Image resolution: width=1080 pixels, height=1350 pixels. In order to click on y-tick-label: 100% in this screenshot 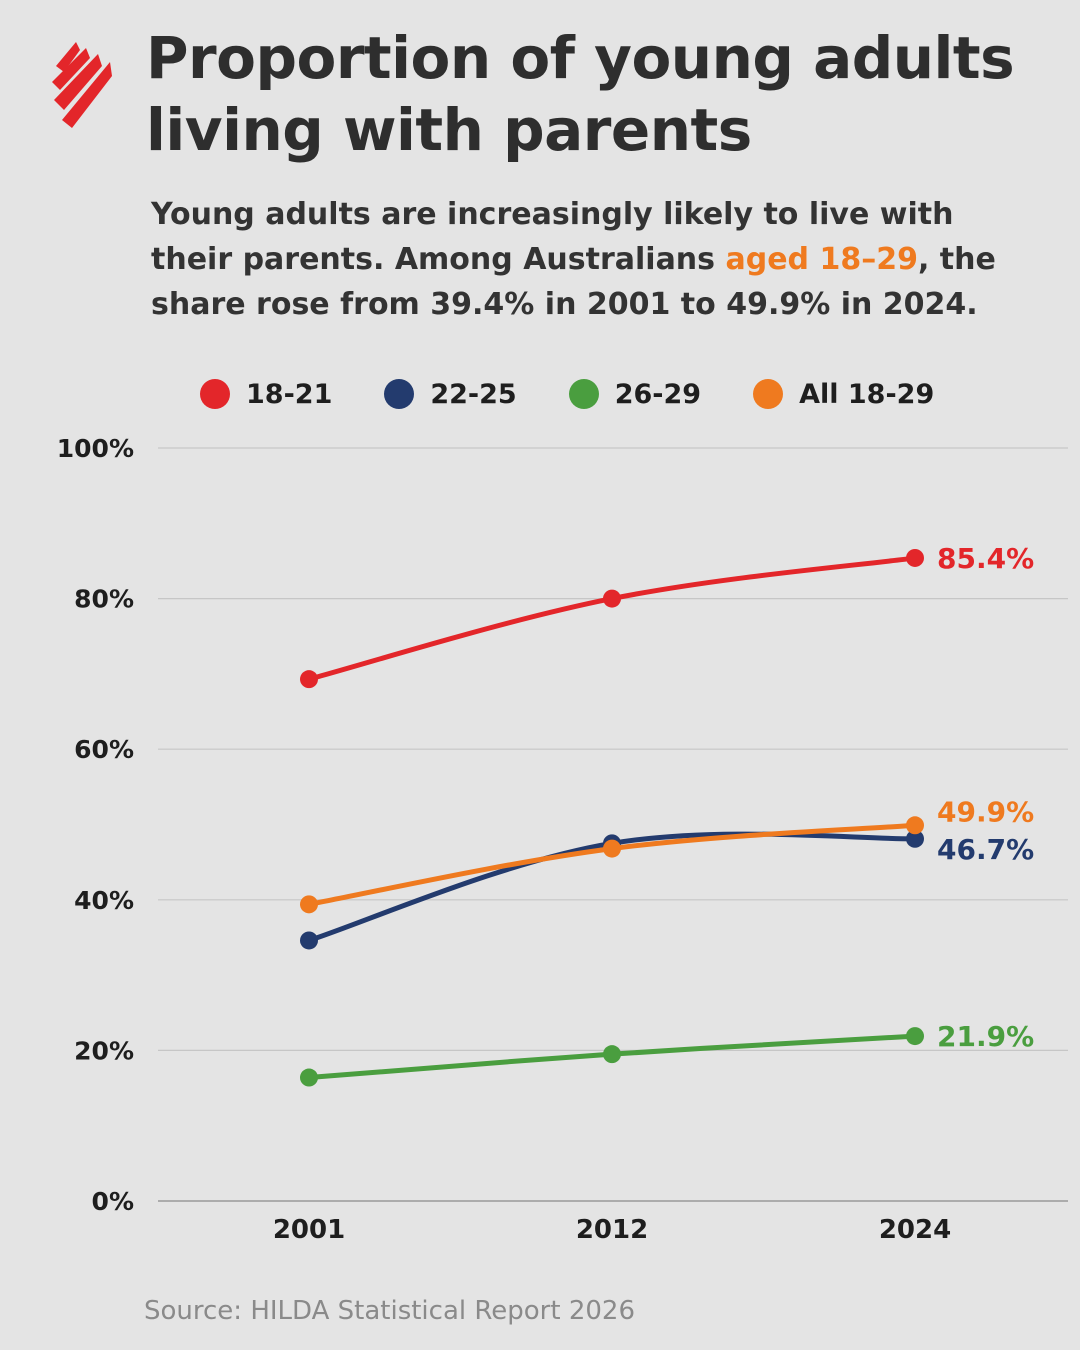, I will do `click(95, 448)`.